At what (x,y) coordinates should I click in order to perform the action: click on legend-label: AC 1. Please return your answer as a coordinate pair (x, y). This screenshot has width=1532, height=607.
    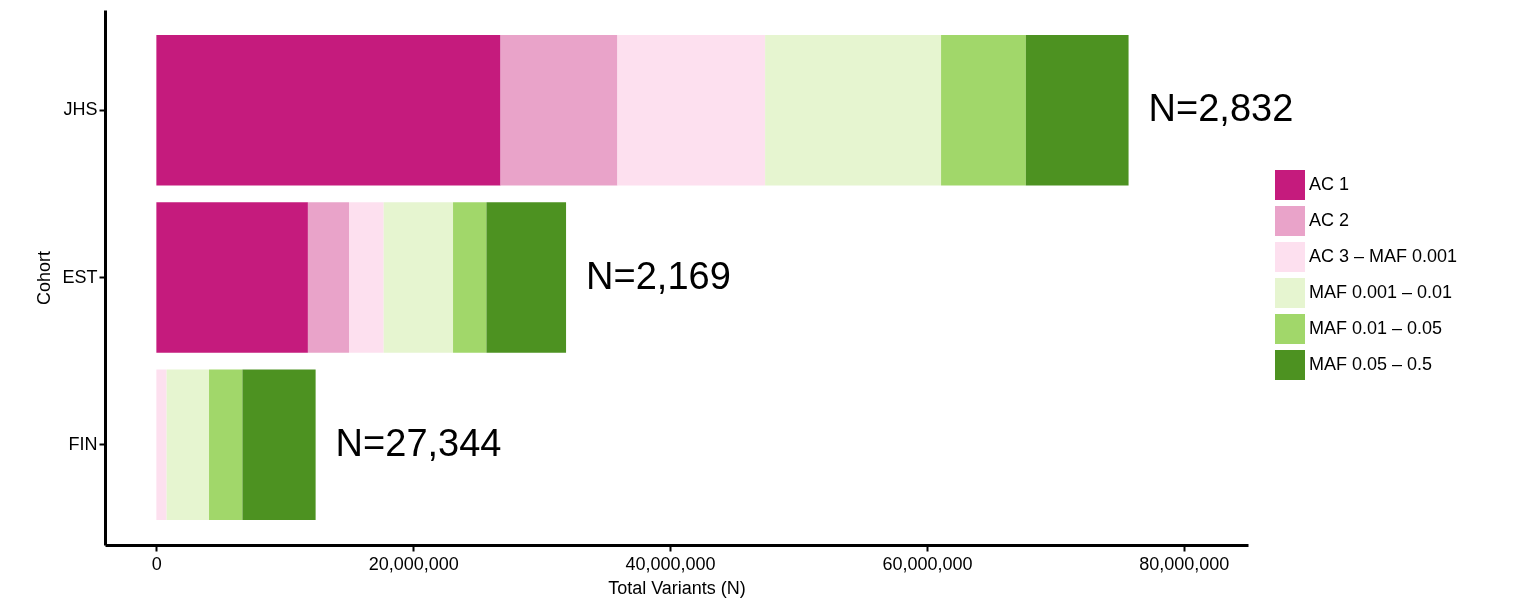
    Looking at the image, I should click on (1329, 184).